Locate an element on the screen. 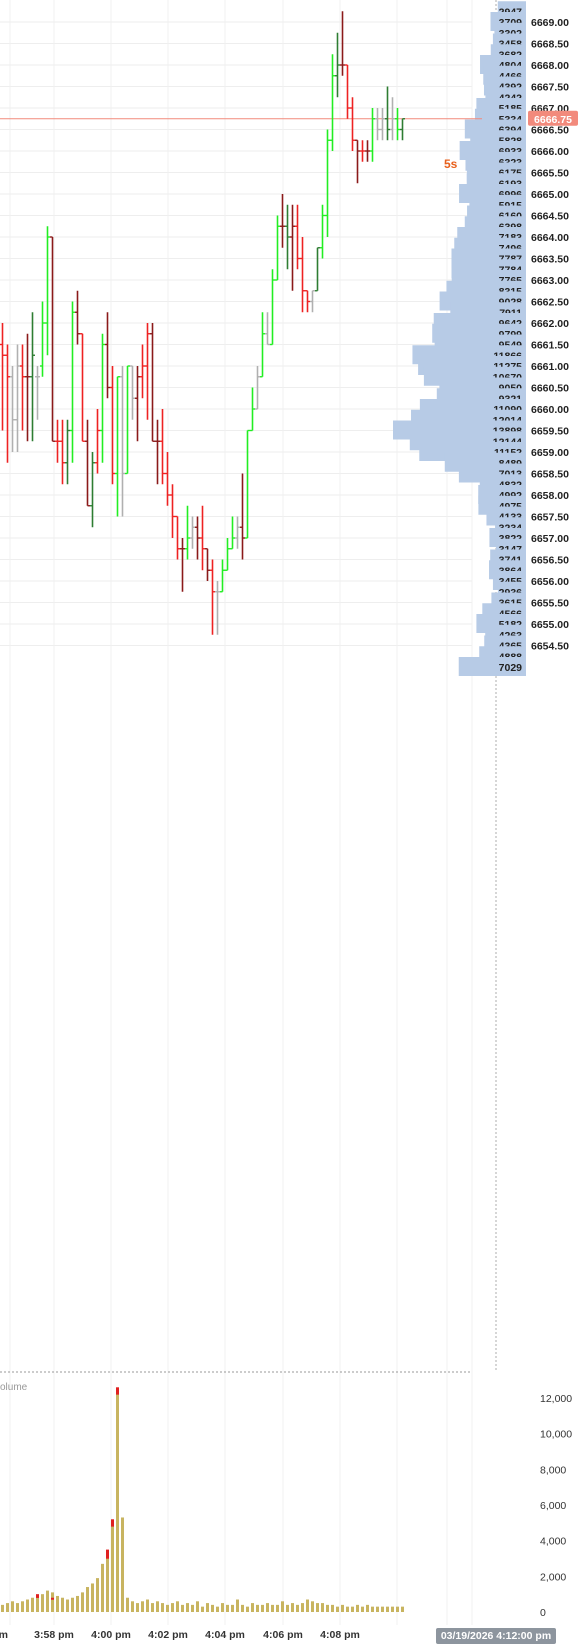 The width and height of the screenshot is (585, 1648). price-tick-label: 6655.50 is located at coordinates (550, 604).